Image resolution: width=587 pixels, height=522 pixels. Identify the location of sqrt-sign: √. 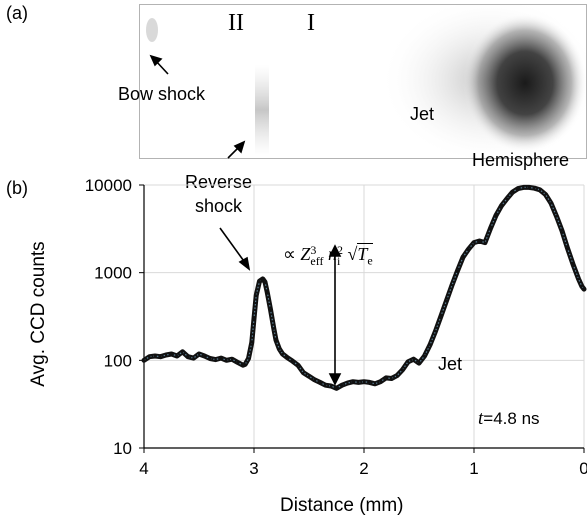
(352, 254).